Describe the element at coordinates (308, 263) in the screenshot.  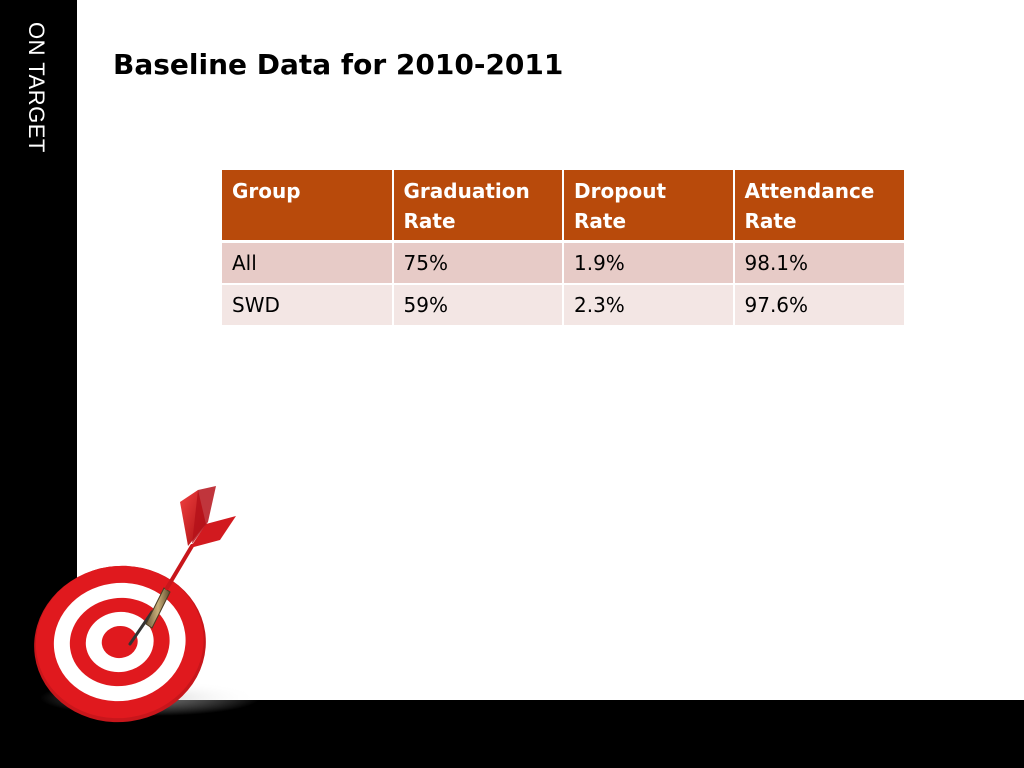
I see `cell-group: All` at that location.